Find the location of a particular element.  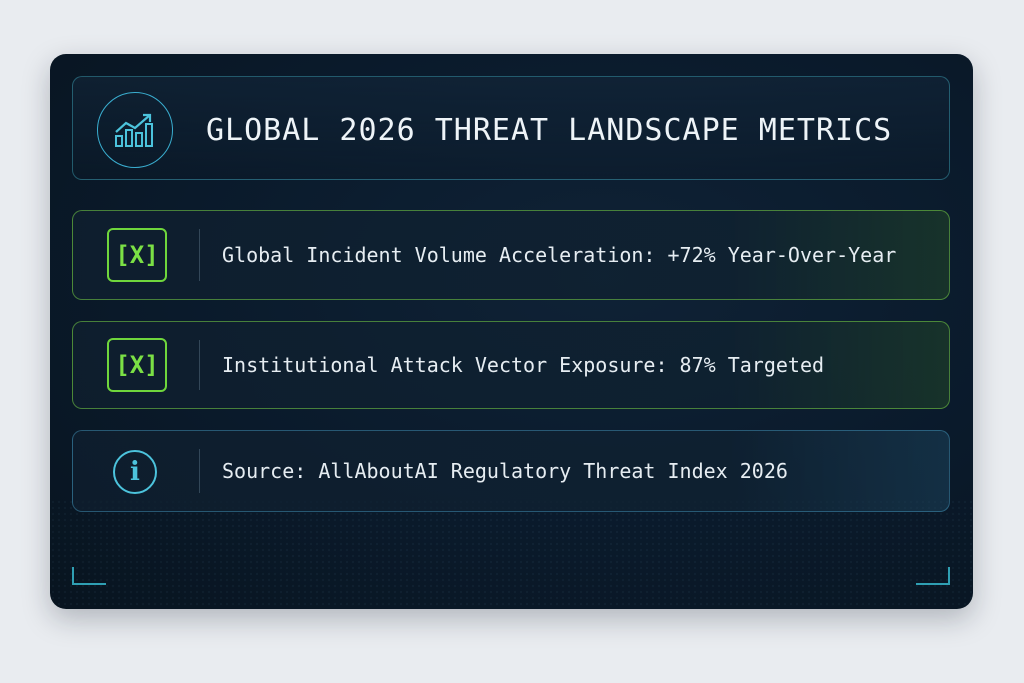

dot-pattern is located at coordinates (511, 554).